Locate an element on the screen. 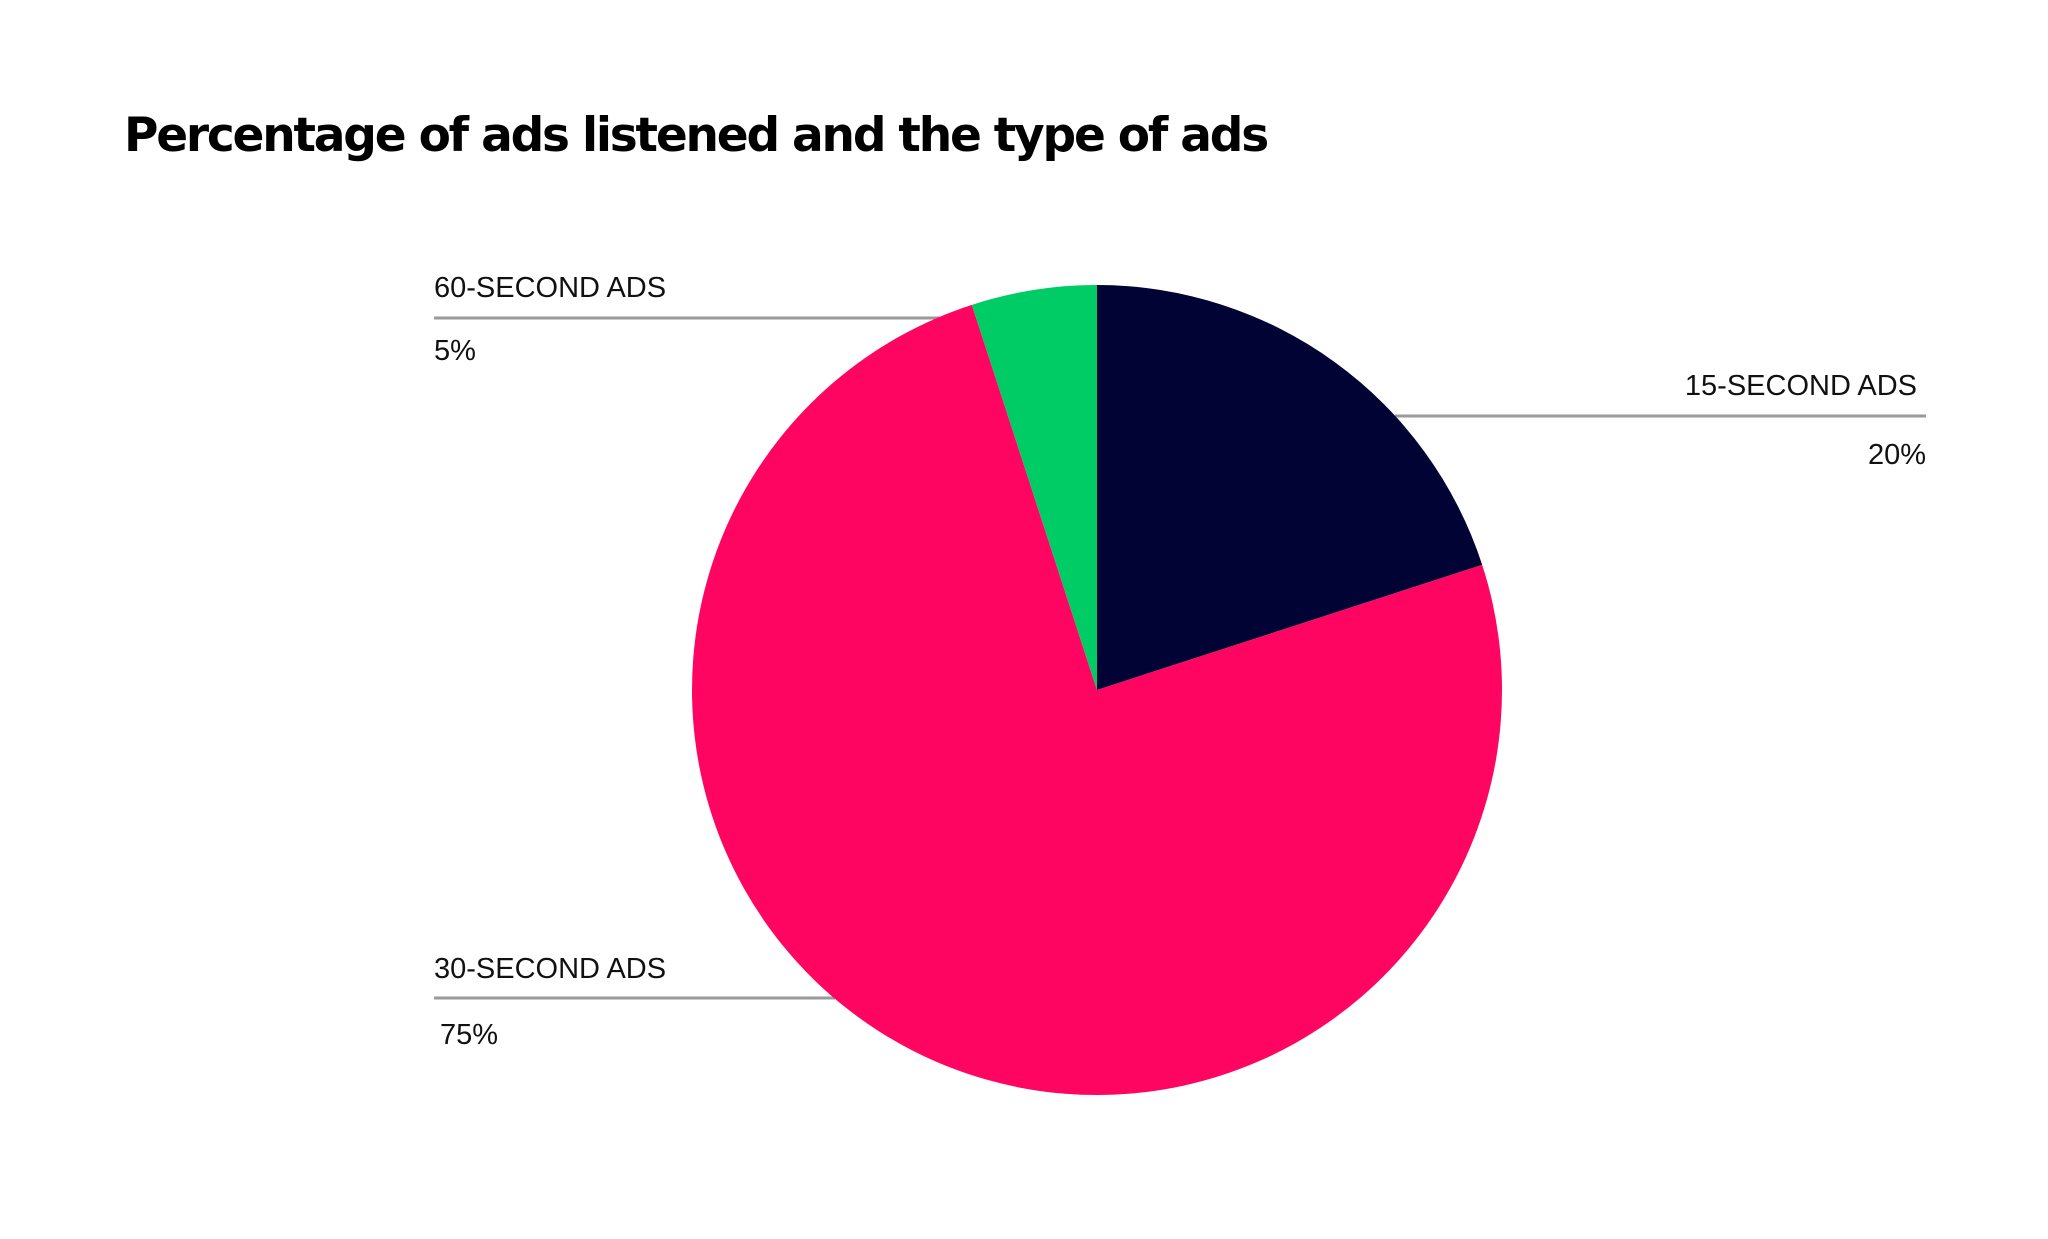 The height and width of the screenshot is (1239, 2048). slice-value-label: 75% is located at coordinates (469, 1035).